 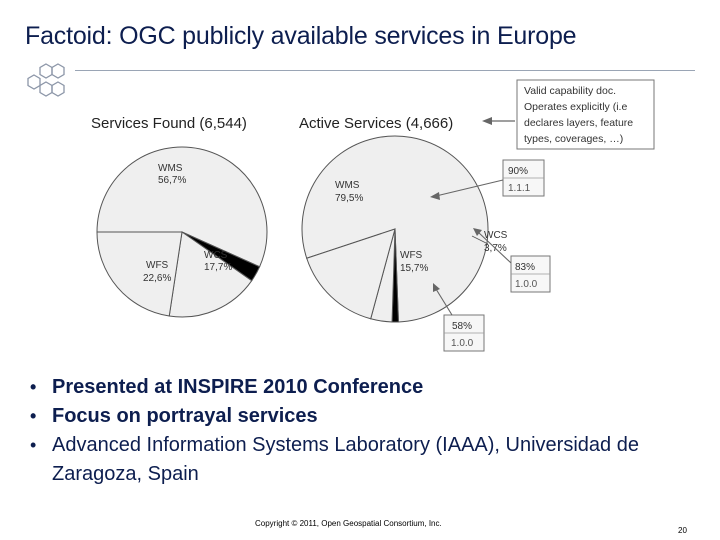 What do you see at coordinates (210, 274) in the screenshot?
I see `pie0-wcs-slice` at bounding box center [210, 274].